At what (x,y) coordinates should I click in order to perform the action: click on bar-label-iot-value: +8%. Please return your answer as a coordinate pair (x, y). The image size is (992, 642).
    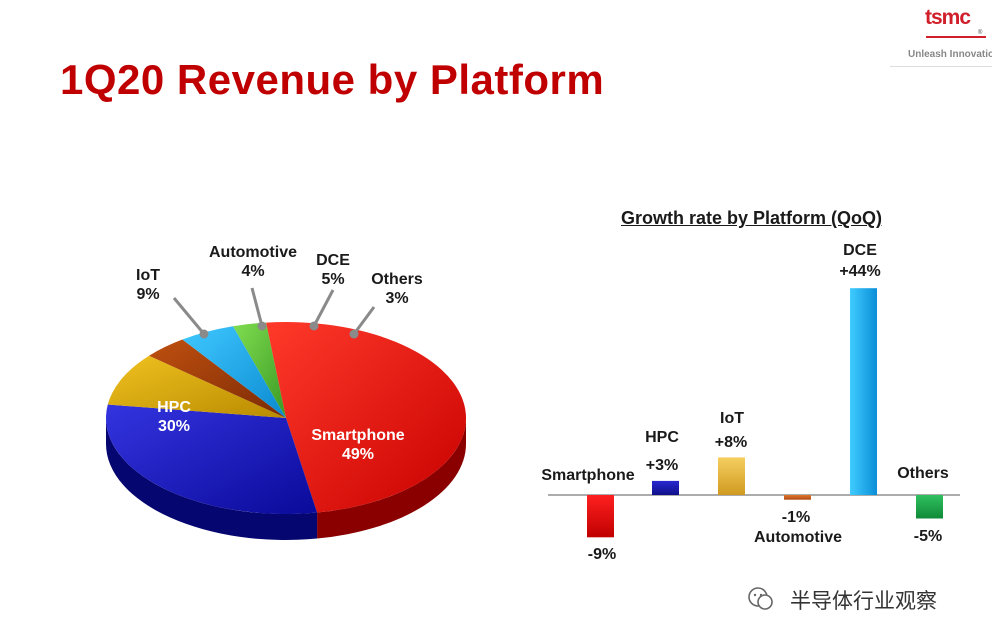
    Looking at the image, I should click on (731, 442).